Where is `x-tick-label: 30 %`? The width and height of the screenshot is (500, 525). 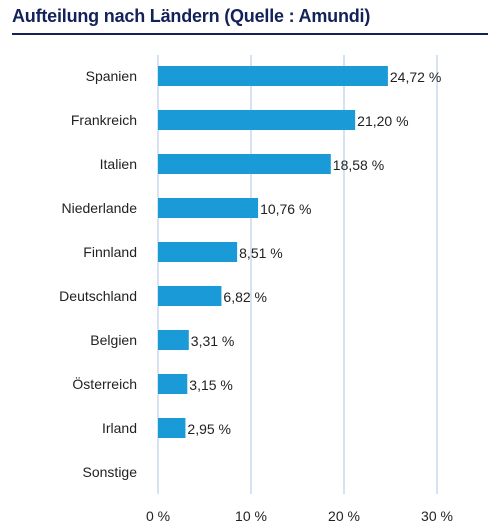
x-tick-label: 30 % is located at coordinates (437, 516).